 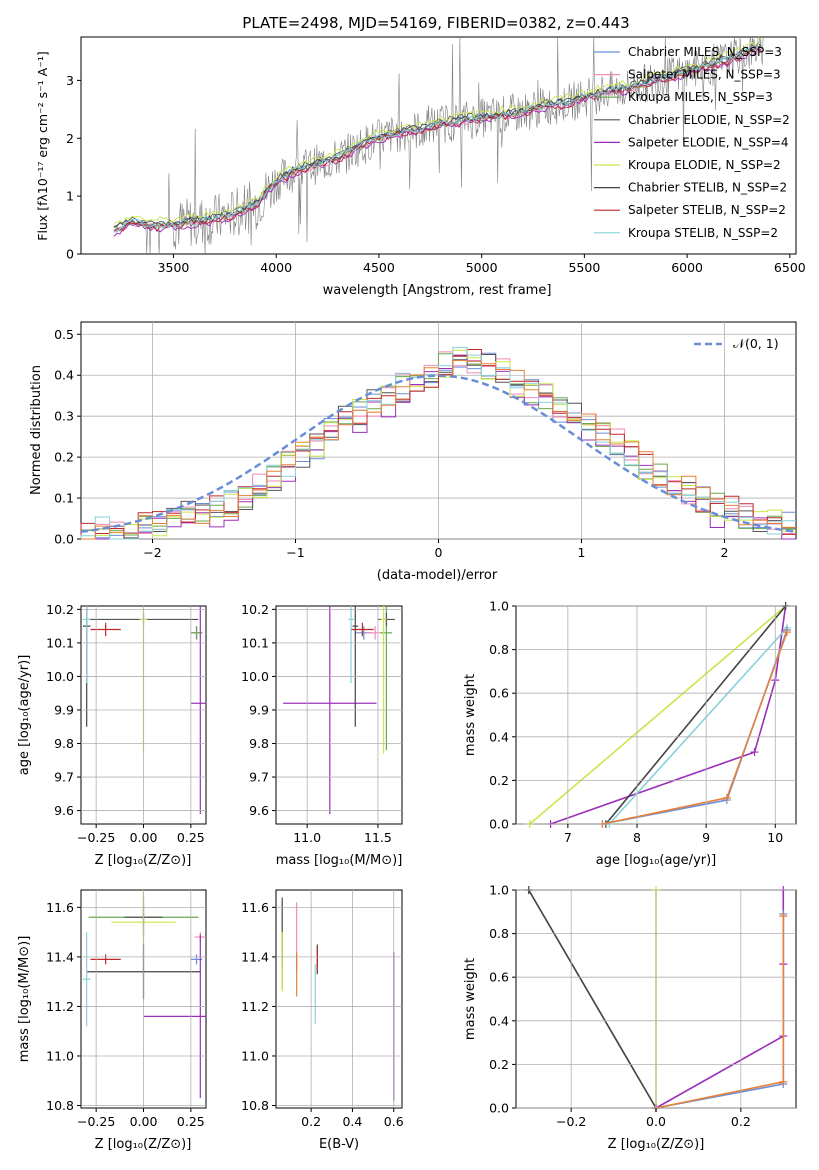 What do you see at coordinates (700, 97) in the screenshot?
I see `spectrum-legend-label: Kroupa MILES, N_SSP=3` at bounding box center [700, 97].